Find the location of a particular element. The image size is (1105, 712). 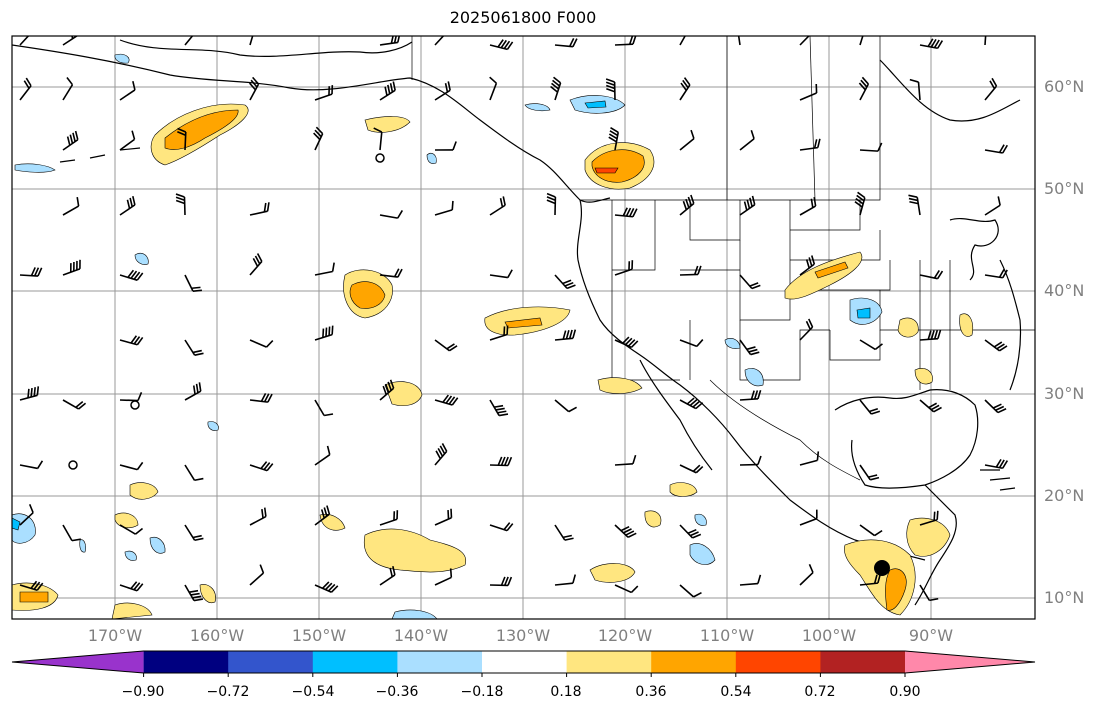

colorbar is located at coordinates (523, 662).